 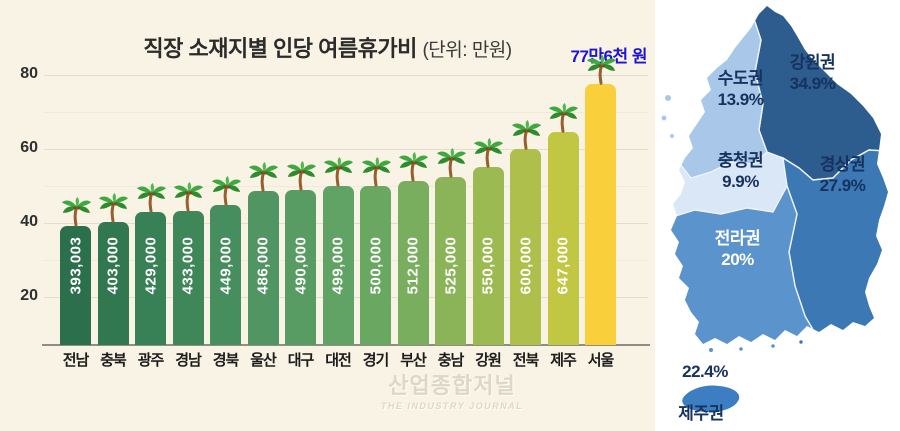 What do you see at coordinates (563, 265) in the screenshot?
I see `bar-value-label: 647,000` at bounding box center [563, 265].